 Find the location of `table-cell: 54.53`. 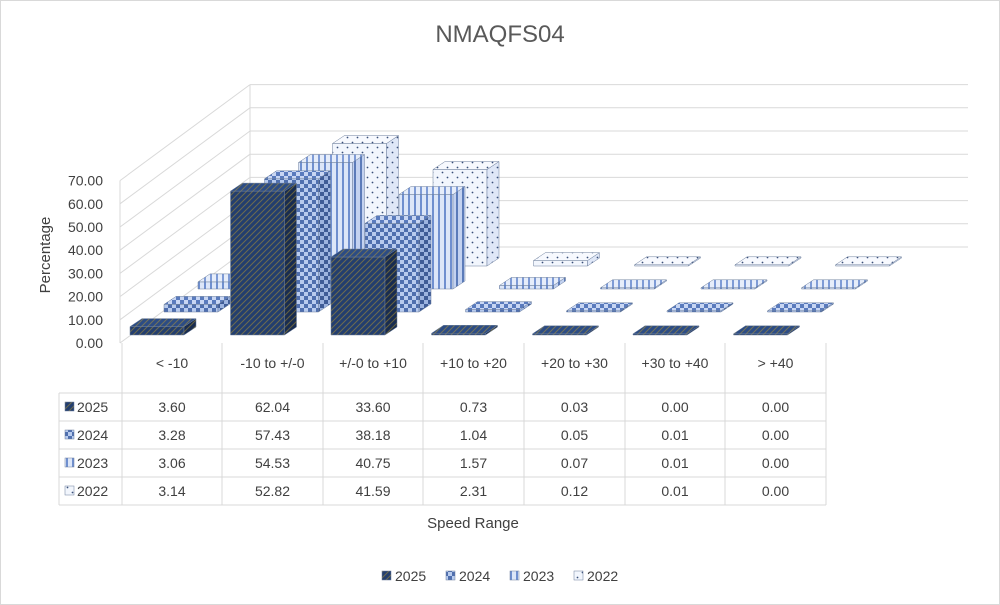

table-cell: 54.53 is located at coordinates (272, 463).